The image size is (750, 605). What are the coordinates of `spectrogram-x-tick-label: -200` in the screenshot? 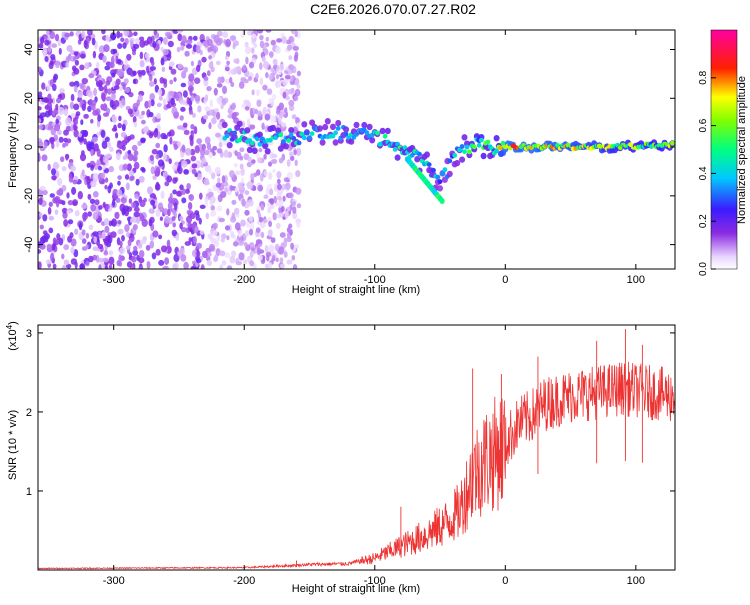 It's located at (244, 280).